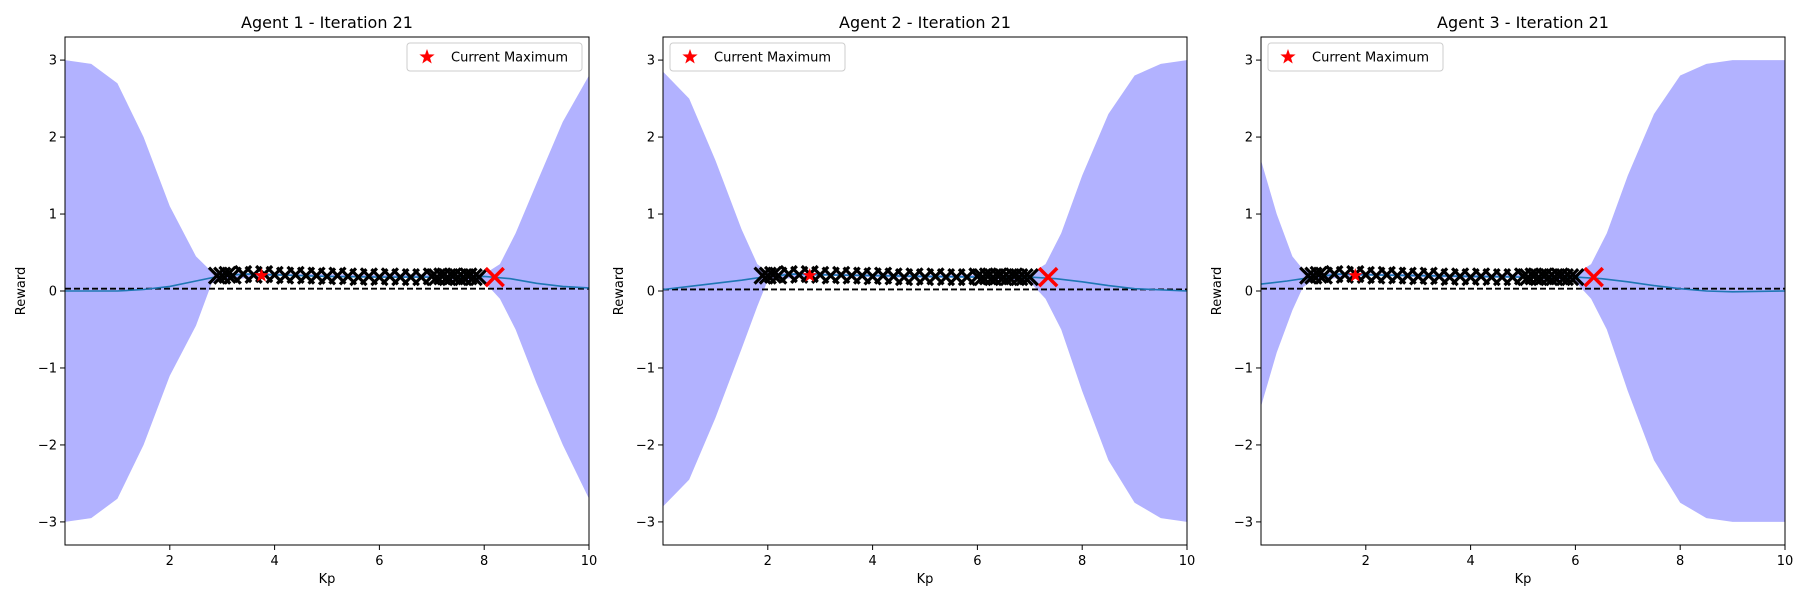 The width and height of the screenshot is (1800, 600). I want to click on chart-title: Agent 2 - Iteration 21, so click(925, 22).